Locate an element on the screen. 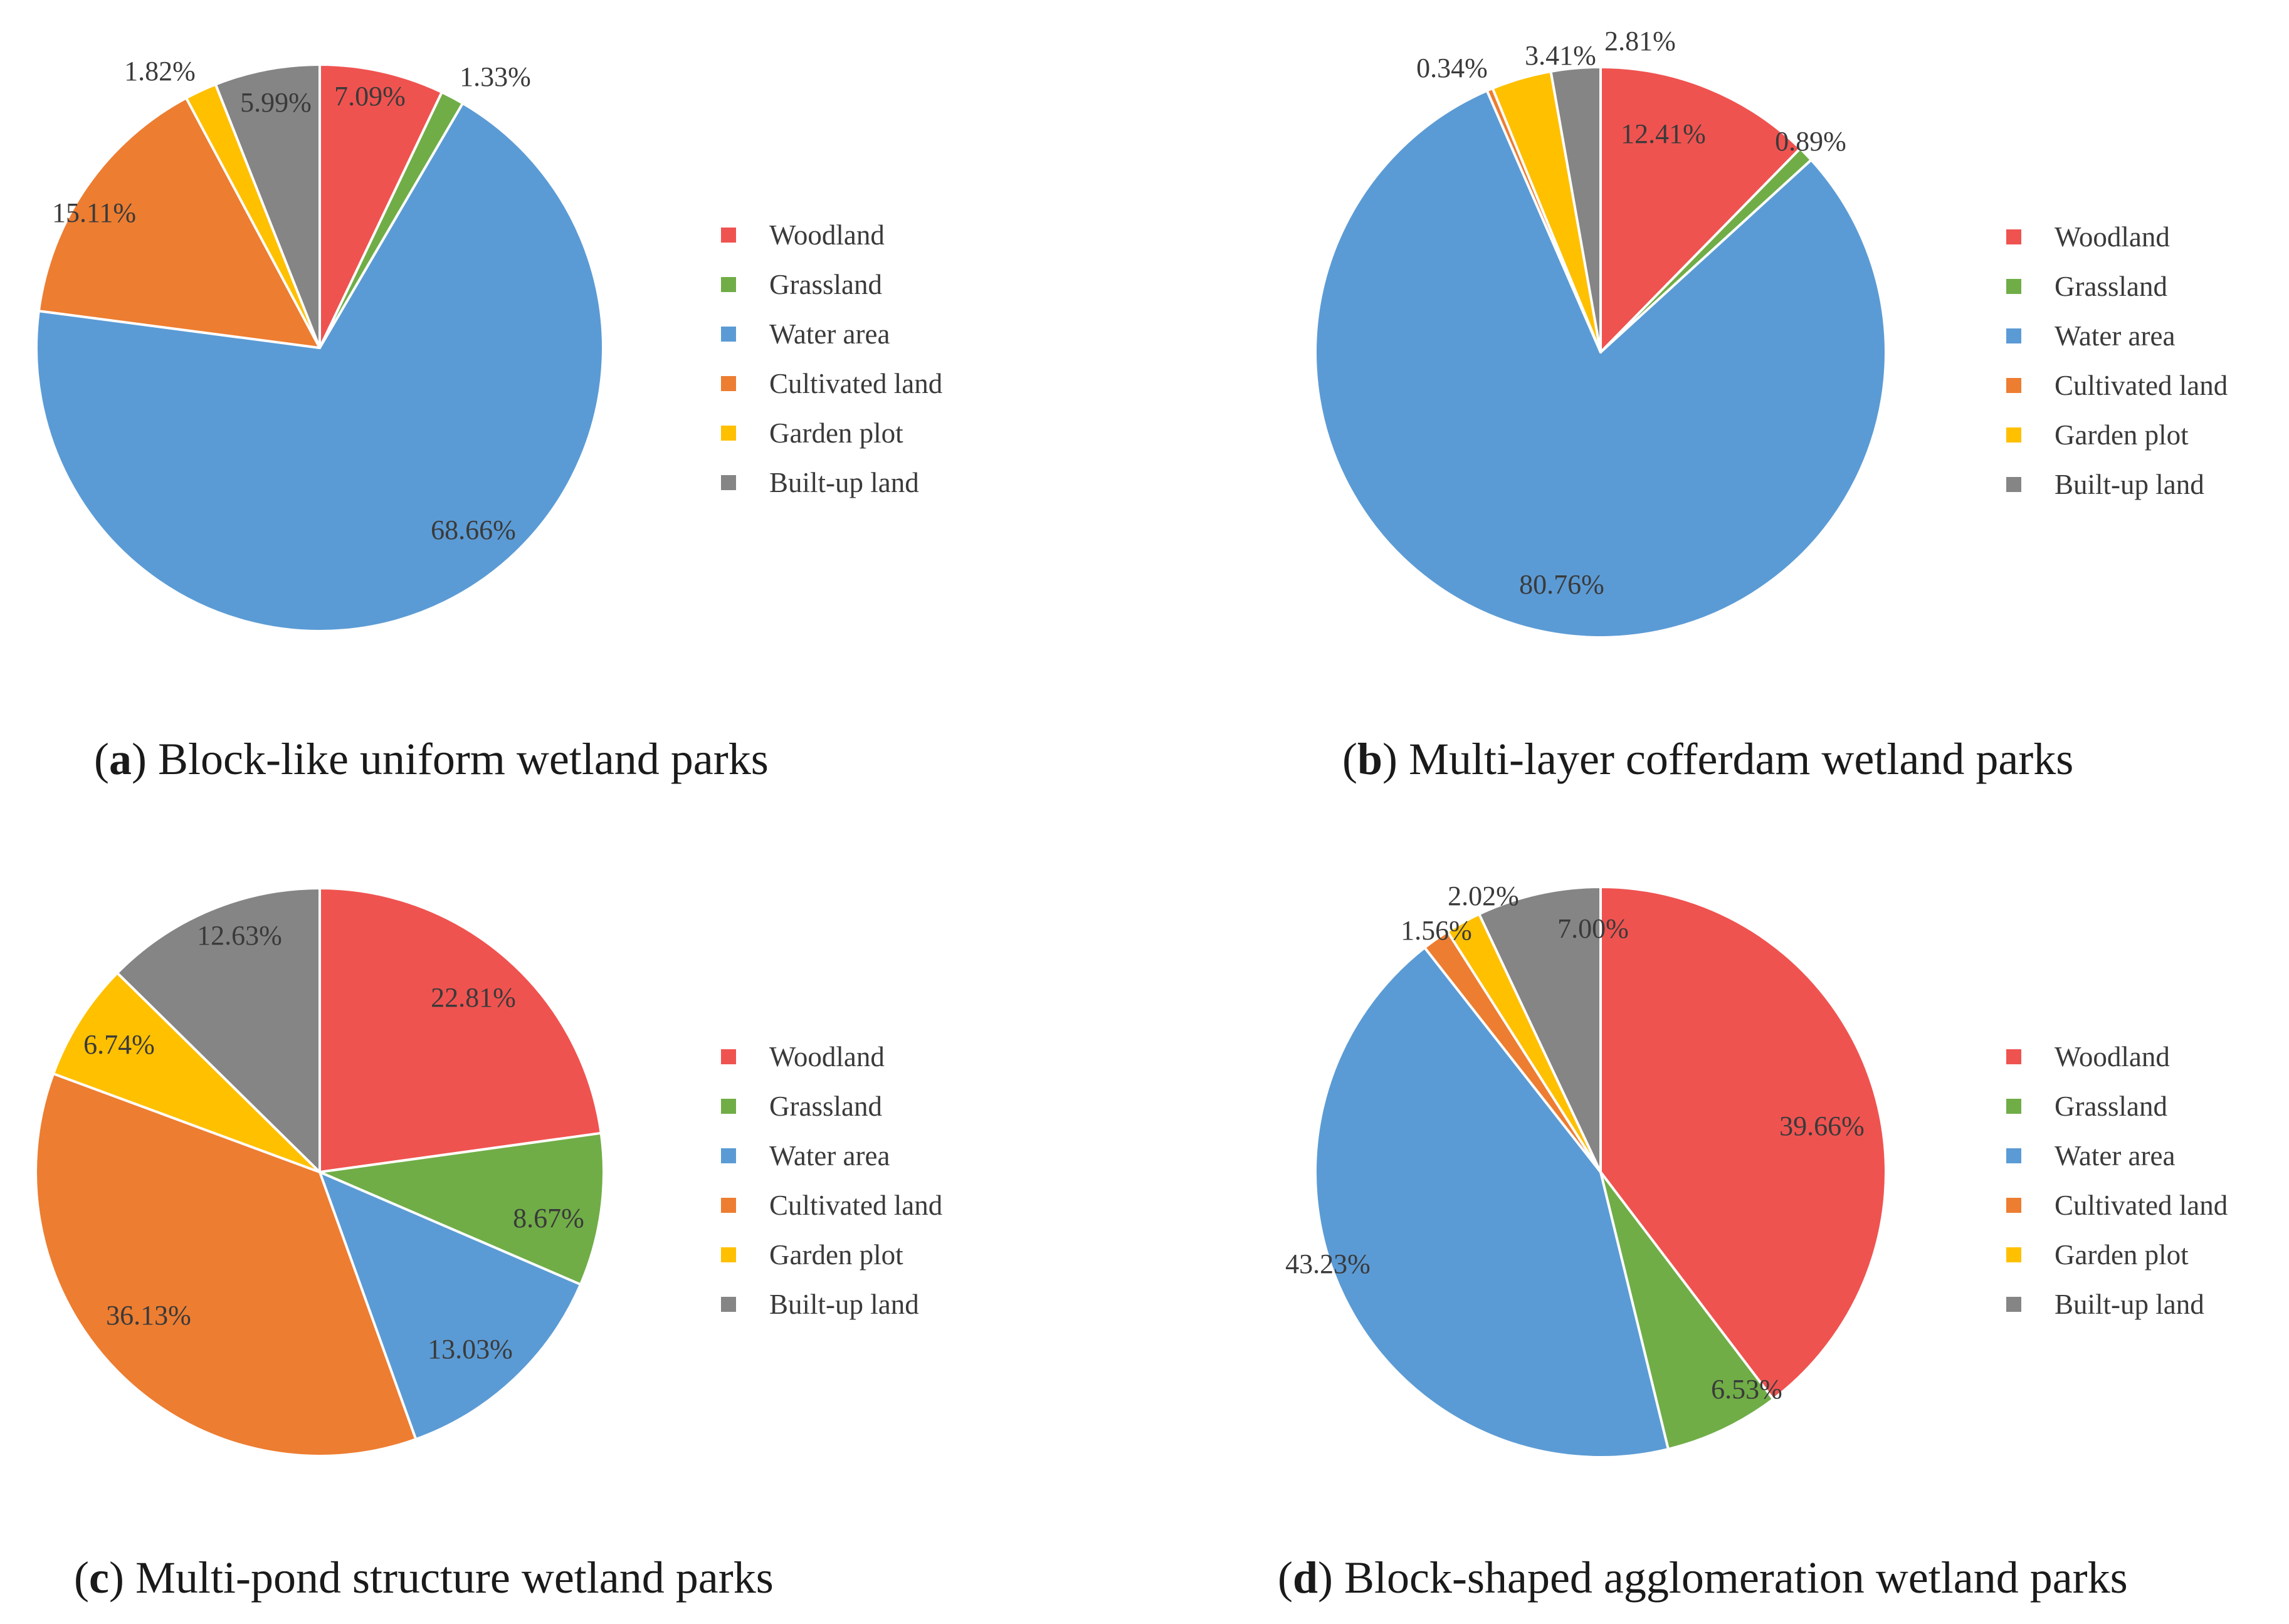 This screenshot has width=2289, height=1624. pie-chart-b: 12.41% 0.89% 80.76% 0.34% 3.41% 2.81% is located at coordinates (1600, 333).